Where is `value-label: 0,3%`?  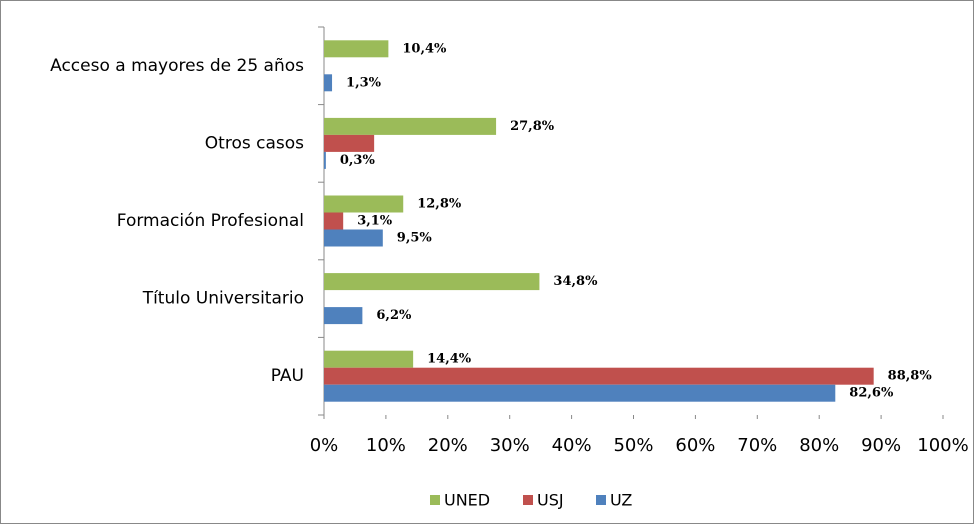 value-label: 0,3% is located at coordinates (358, 160).